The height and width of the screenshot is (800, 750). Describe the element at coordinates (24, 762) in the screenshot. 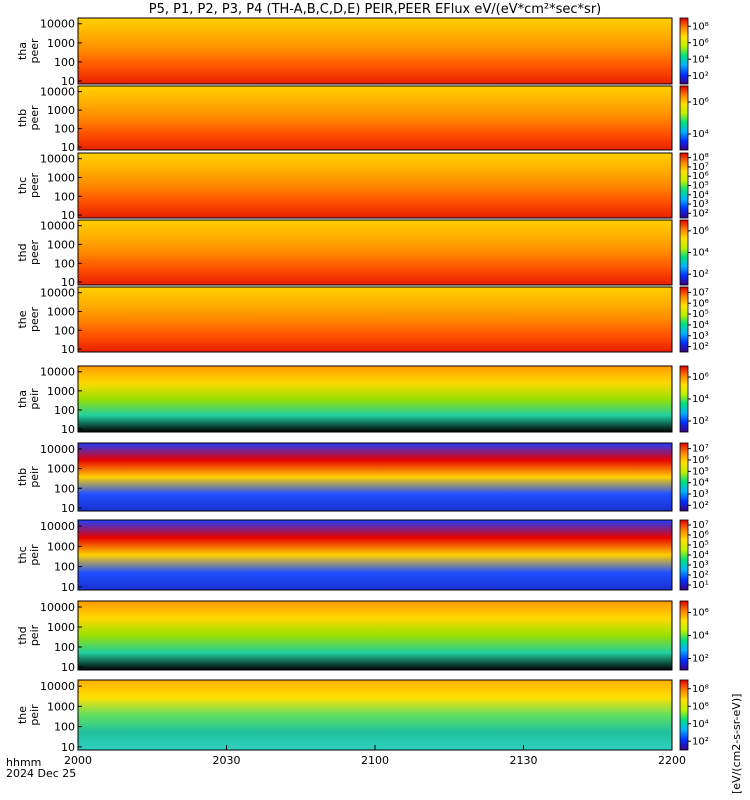

I see `x-axis-unit-label: hhmm` at that location.